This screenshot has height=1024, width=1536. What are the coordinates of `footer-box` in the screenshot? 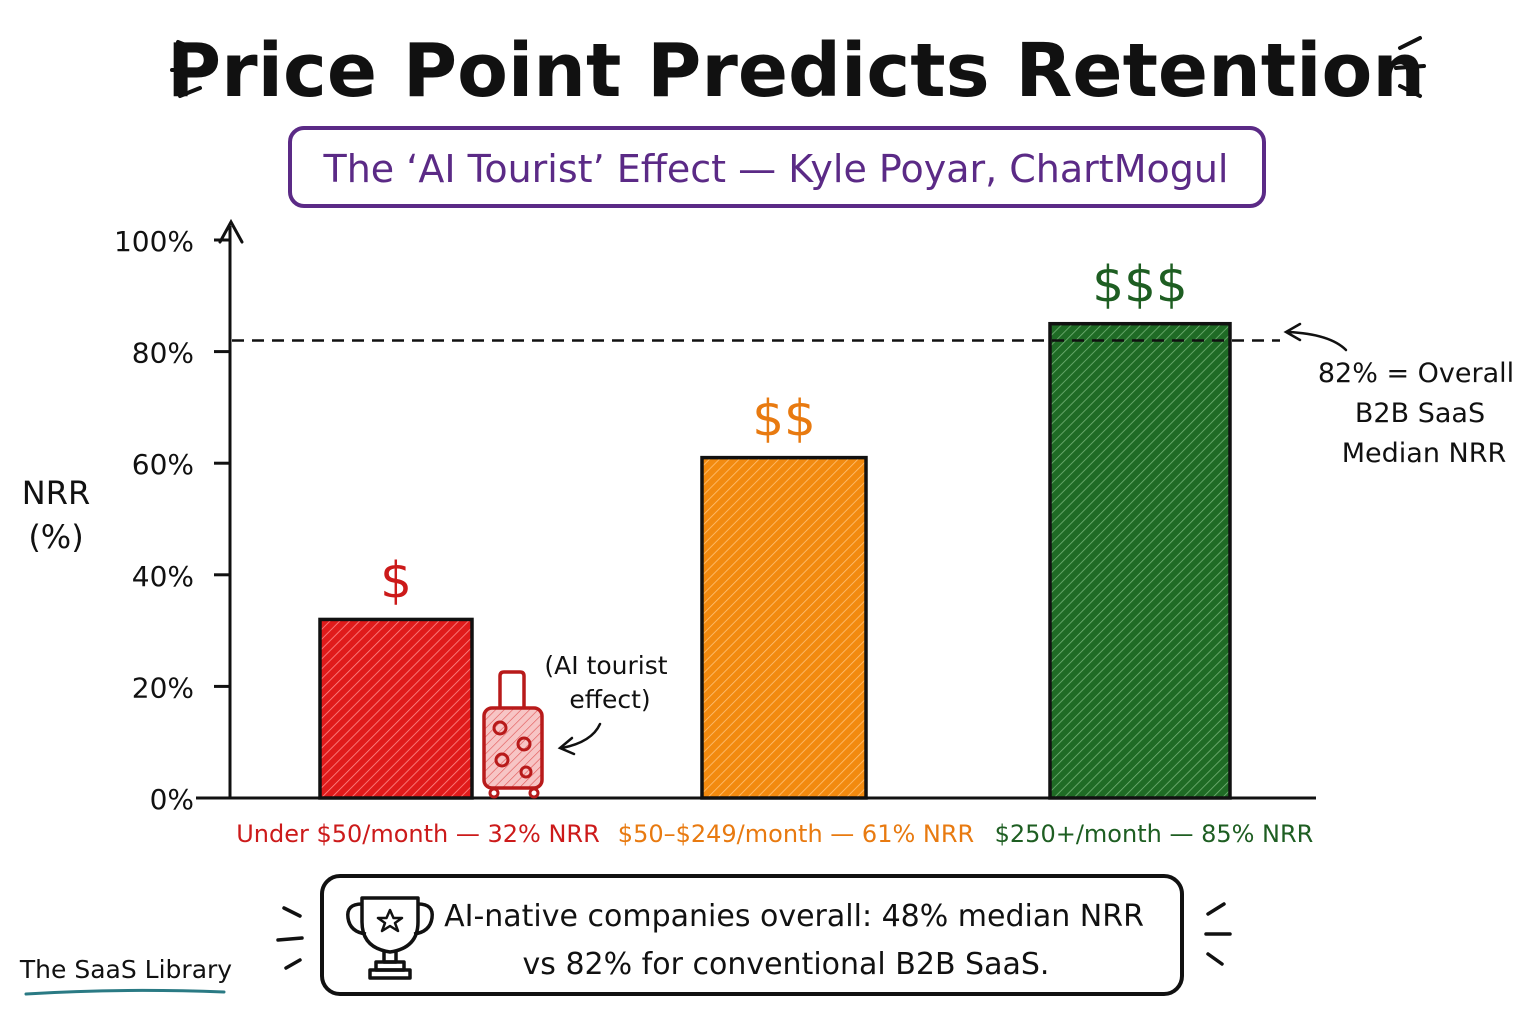 It's located at (752, 935).